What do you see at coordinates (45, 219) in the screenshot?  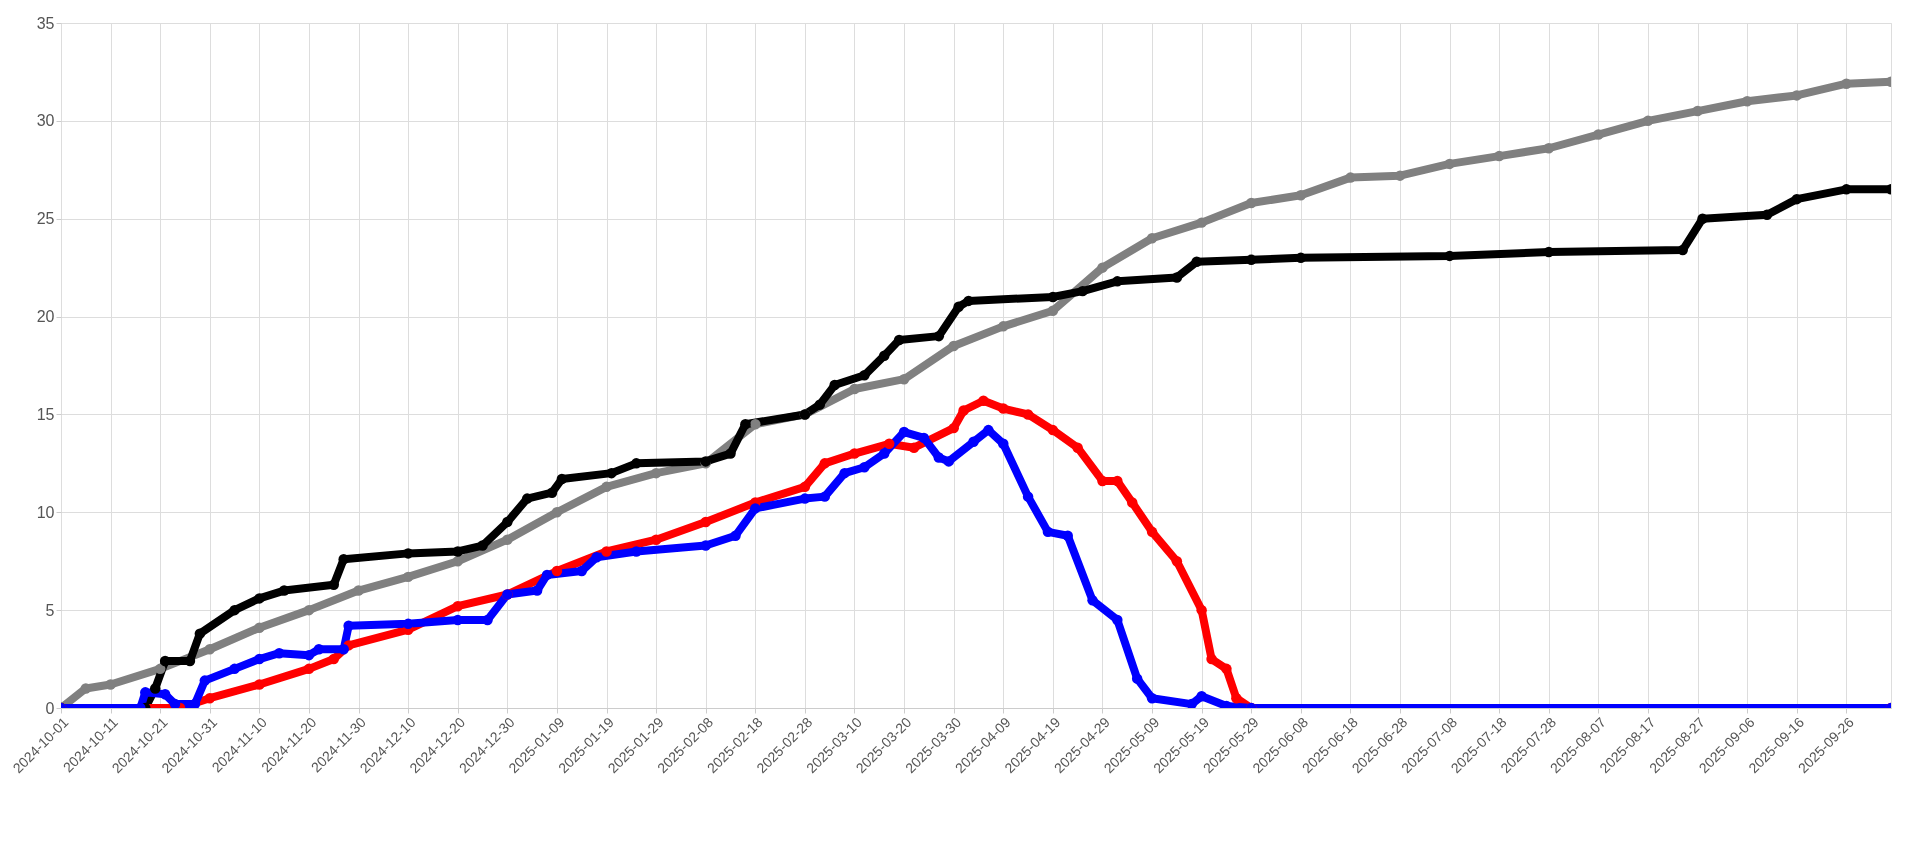 I see `y-tick-label: 25` at bounding box center [45, 219].